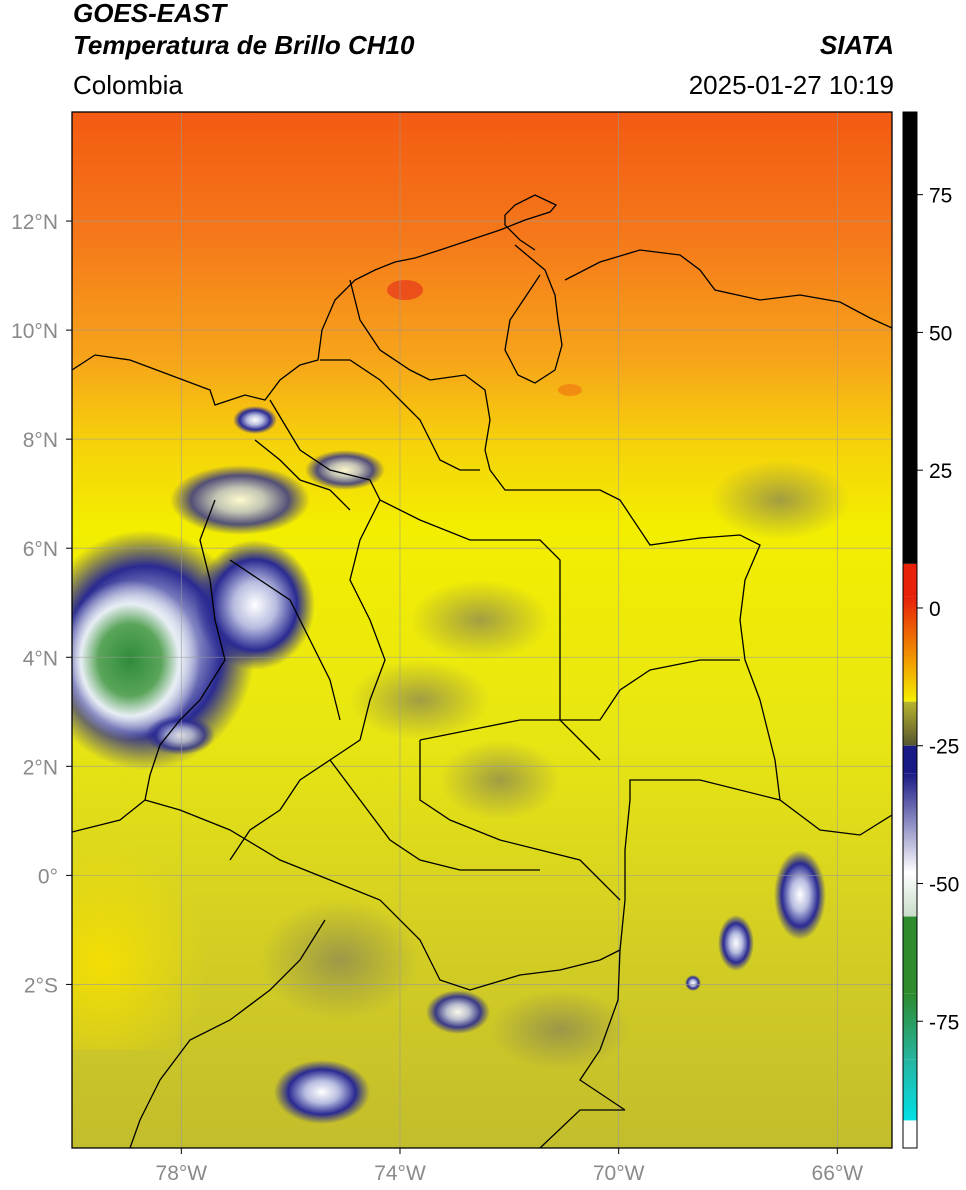 The image size is (966, 1190). I want to click on lat-tick-label: 6°N, so click(40, 549).